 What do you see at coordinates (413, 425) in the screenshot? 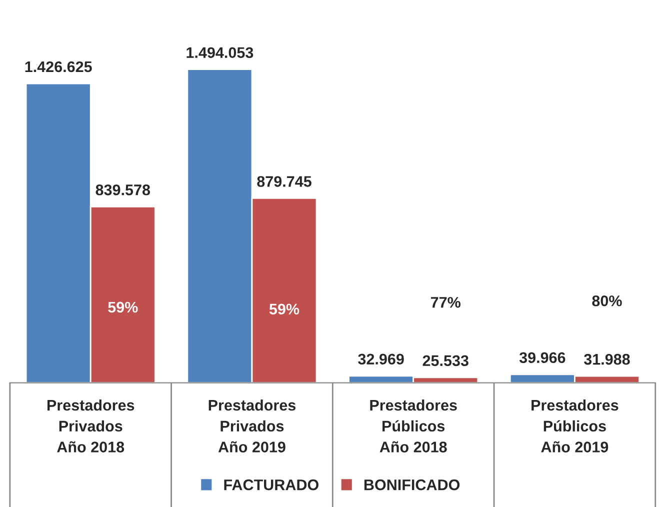
I see `x-tick-label: Prestadores Públicos Año 2018` at bounding box center [413, 425].